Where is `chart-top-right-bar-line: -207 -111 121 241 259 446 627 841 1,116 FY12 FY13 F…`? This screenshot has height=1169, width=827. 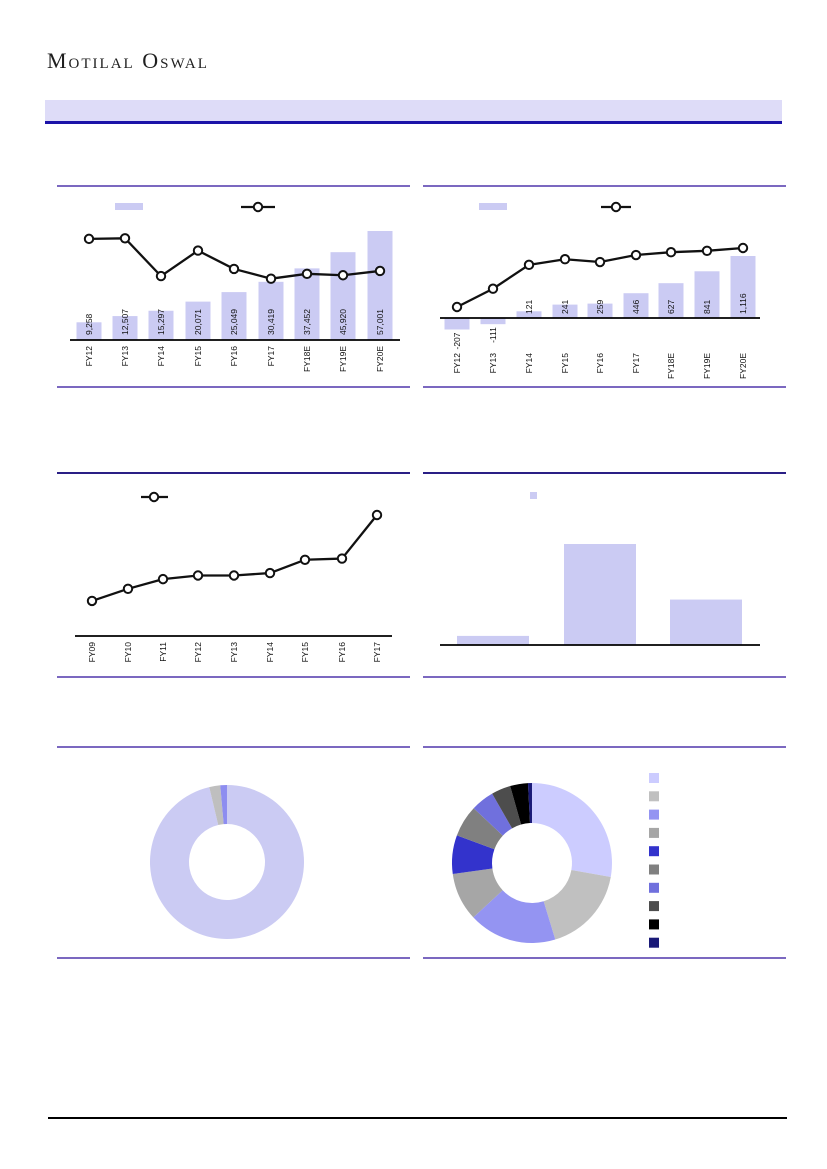 chart-top-right-bar-line: -207 -111 121 241 259 446 627 841 1,116 FY12 FY13 F… is located at coordinates (600, 290).